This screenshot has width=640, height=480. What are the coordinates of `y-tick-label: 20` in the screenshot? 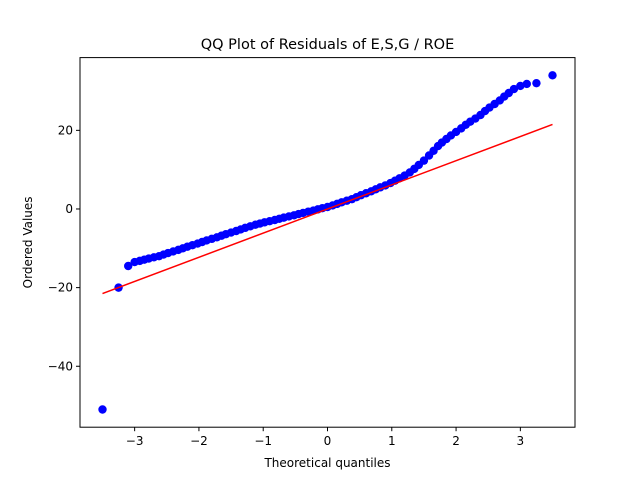 It's located at (65, 130).